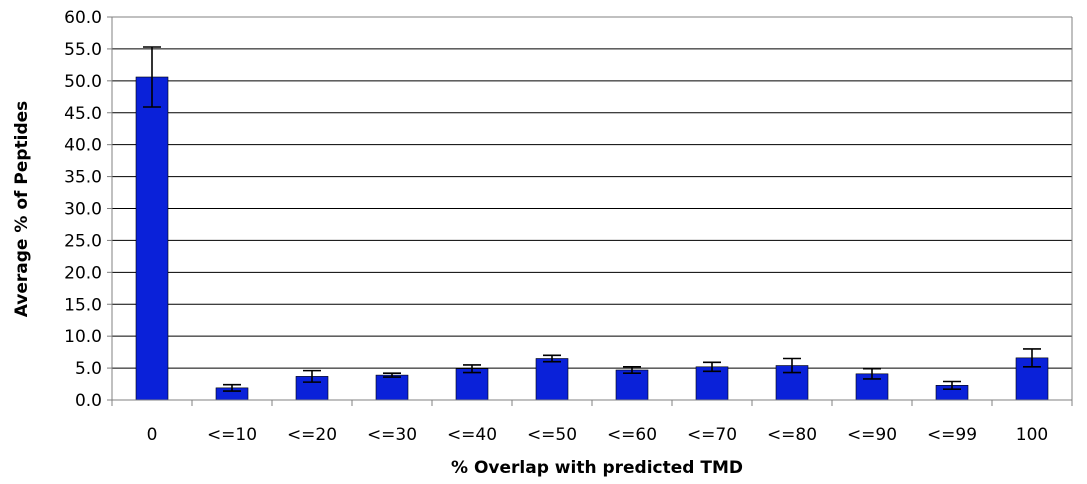 The image size is (1087, 484). Describe the element at coordinates (597, 468) in the screenshot. I see `x-axis-title: % Overlap with predicted TMD` at that location.